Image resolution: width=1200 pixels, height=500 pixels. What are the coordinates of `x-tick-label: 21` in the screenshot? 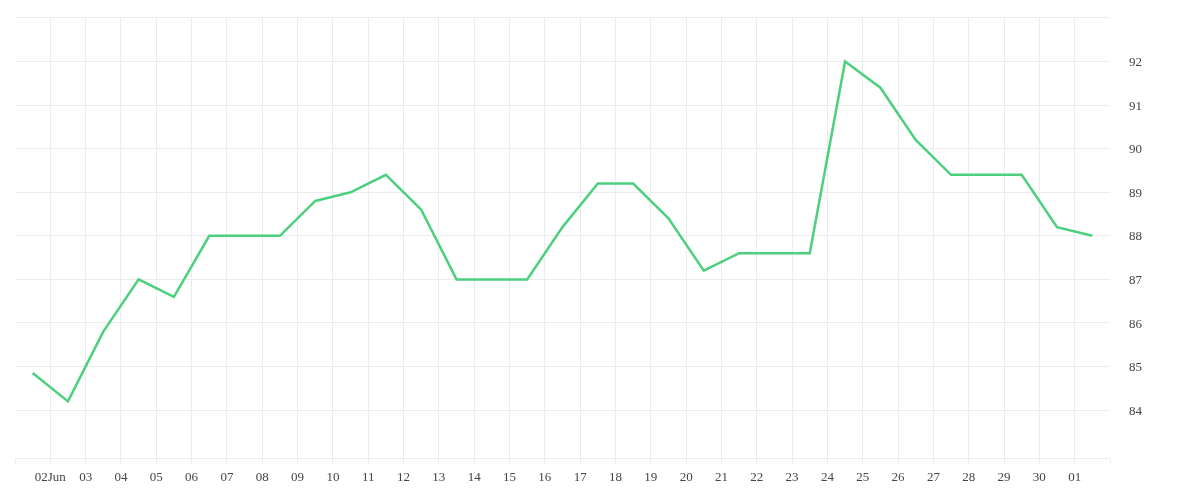 It's located at (721, 476).